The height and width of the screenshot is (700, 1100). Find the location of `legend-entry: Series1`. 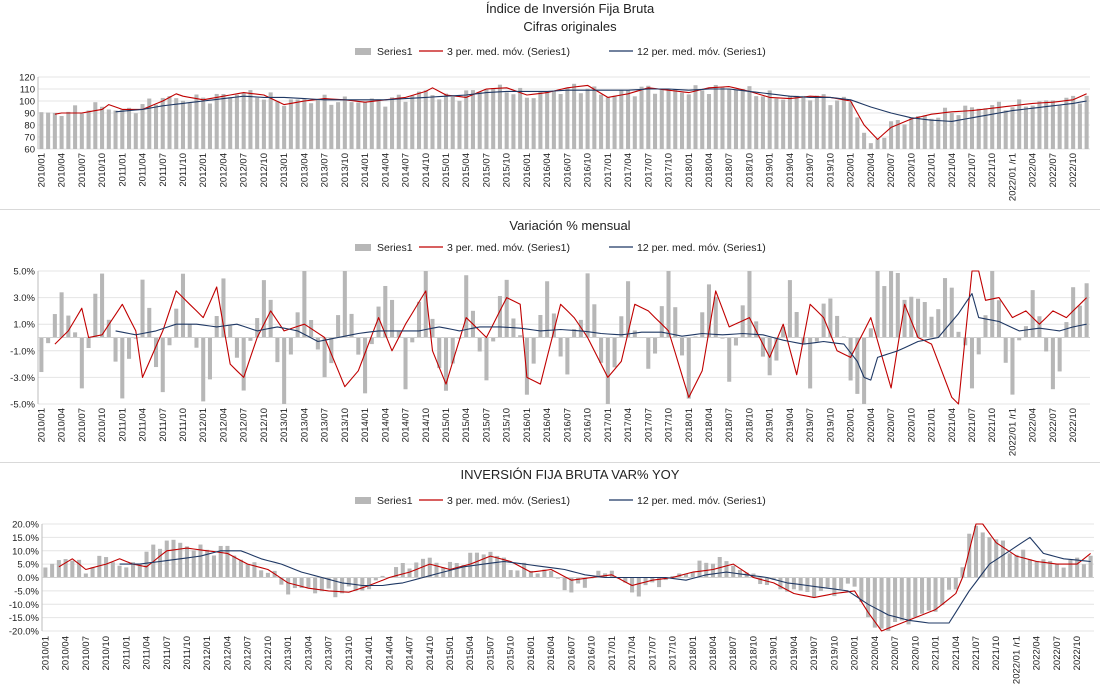

legend-entry: Series1 is located at coordinates (395, 52).